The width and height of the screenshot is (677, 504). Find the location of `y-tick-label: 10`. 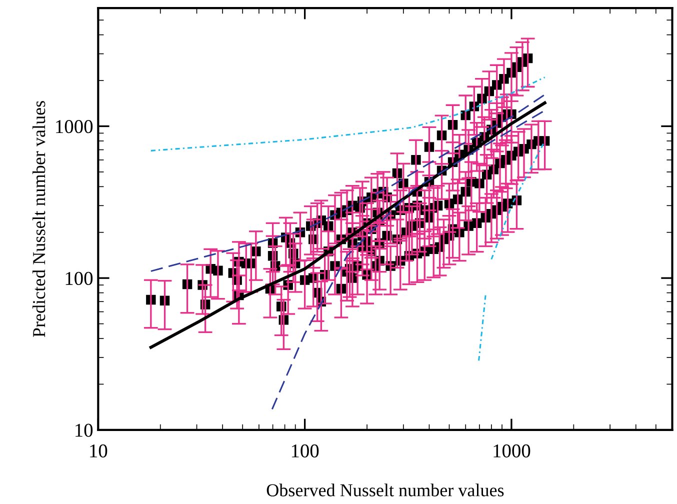

y-tick-label: 10 is located at coordinates (84, 430).